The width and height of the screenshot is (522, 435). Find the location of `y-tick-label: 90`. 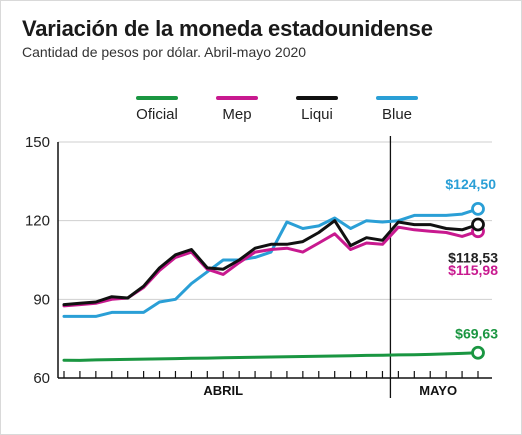

y-tick-label: 90 is located at coordinates (41, 299).